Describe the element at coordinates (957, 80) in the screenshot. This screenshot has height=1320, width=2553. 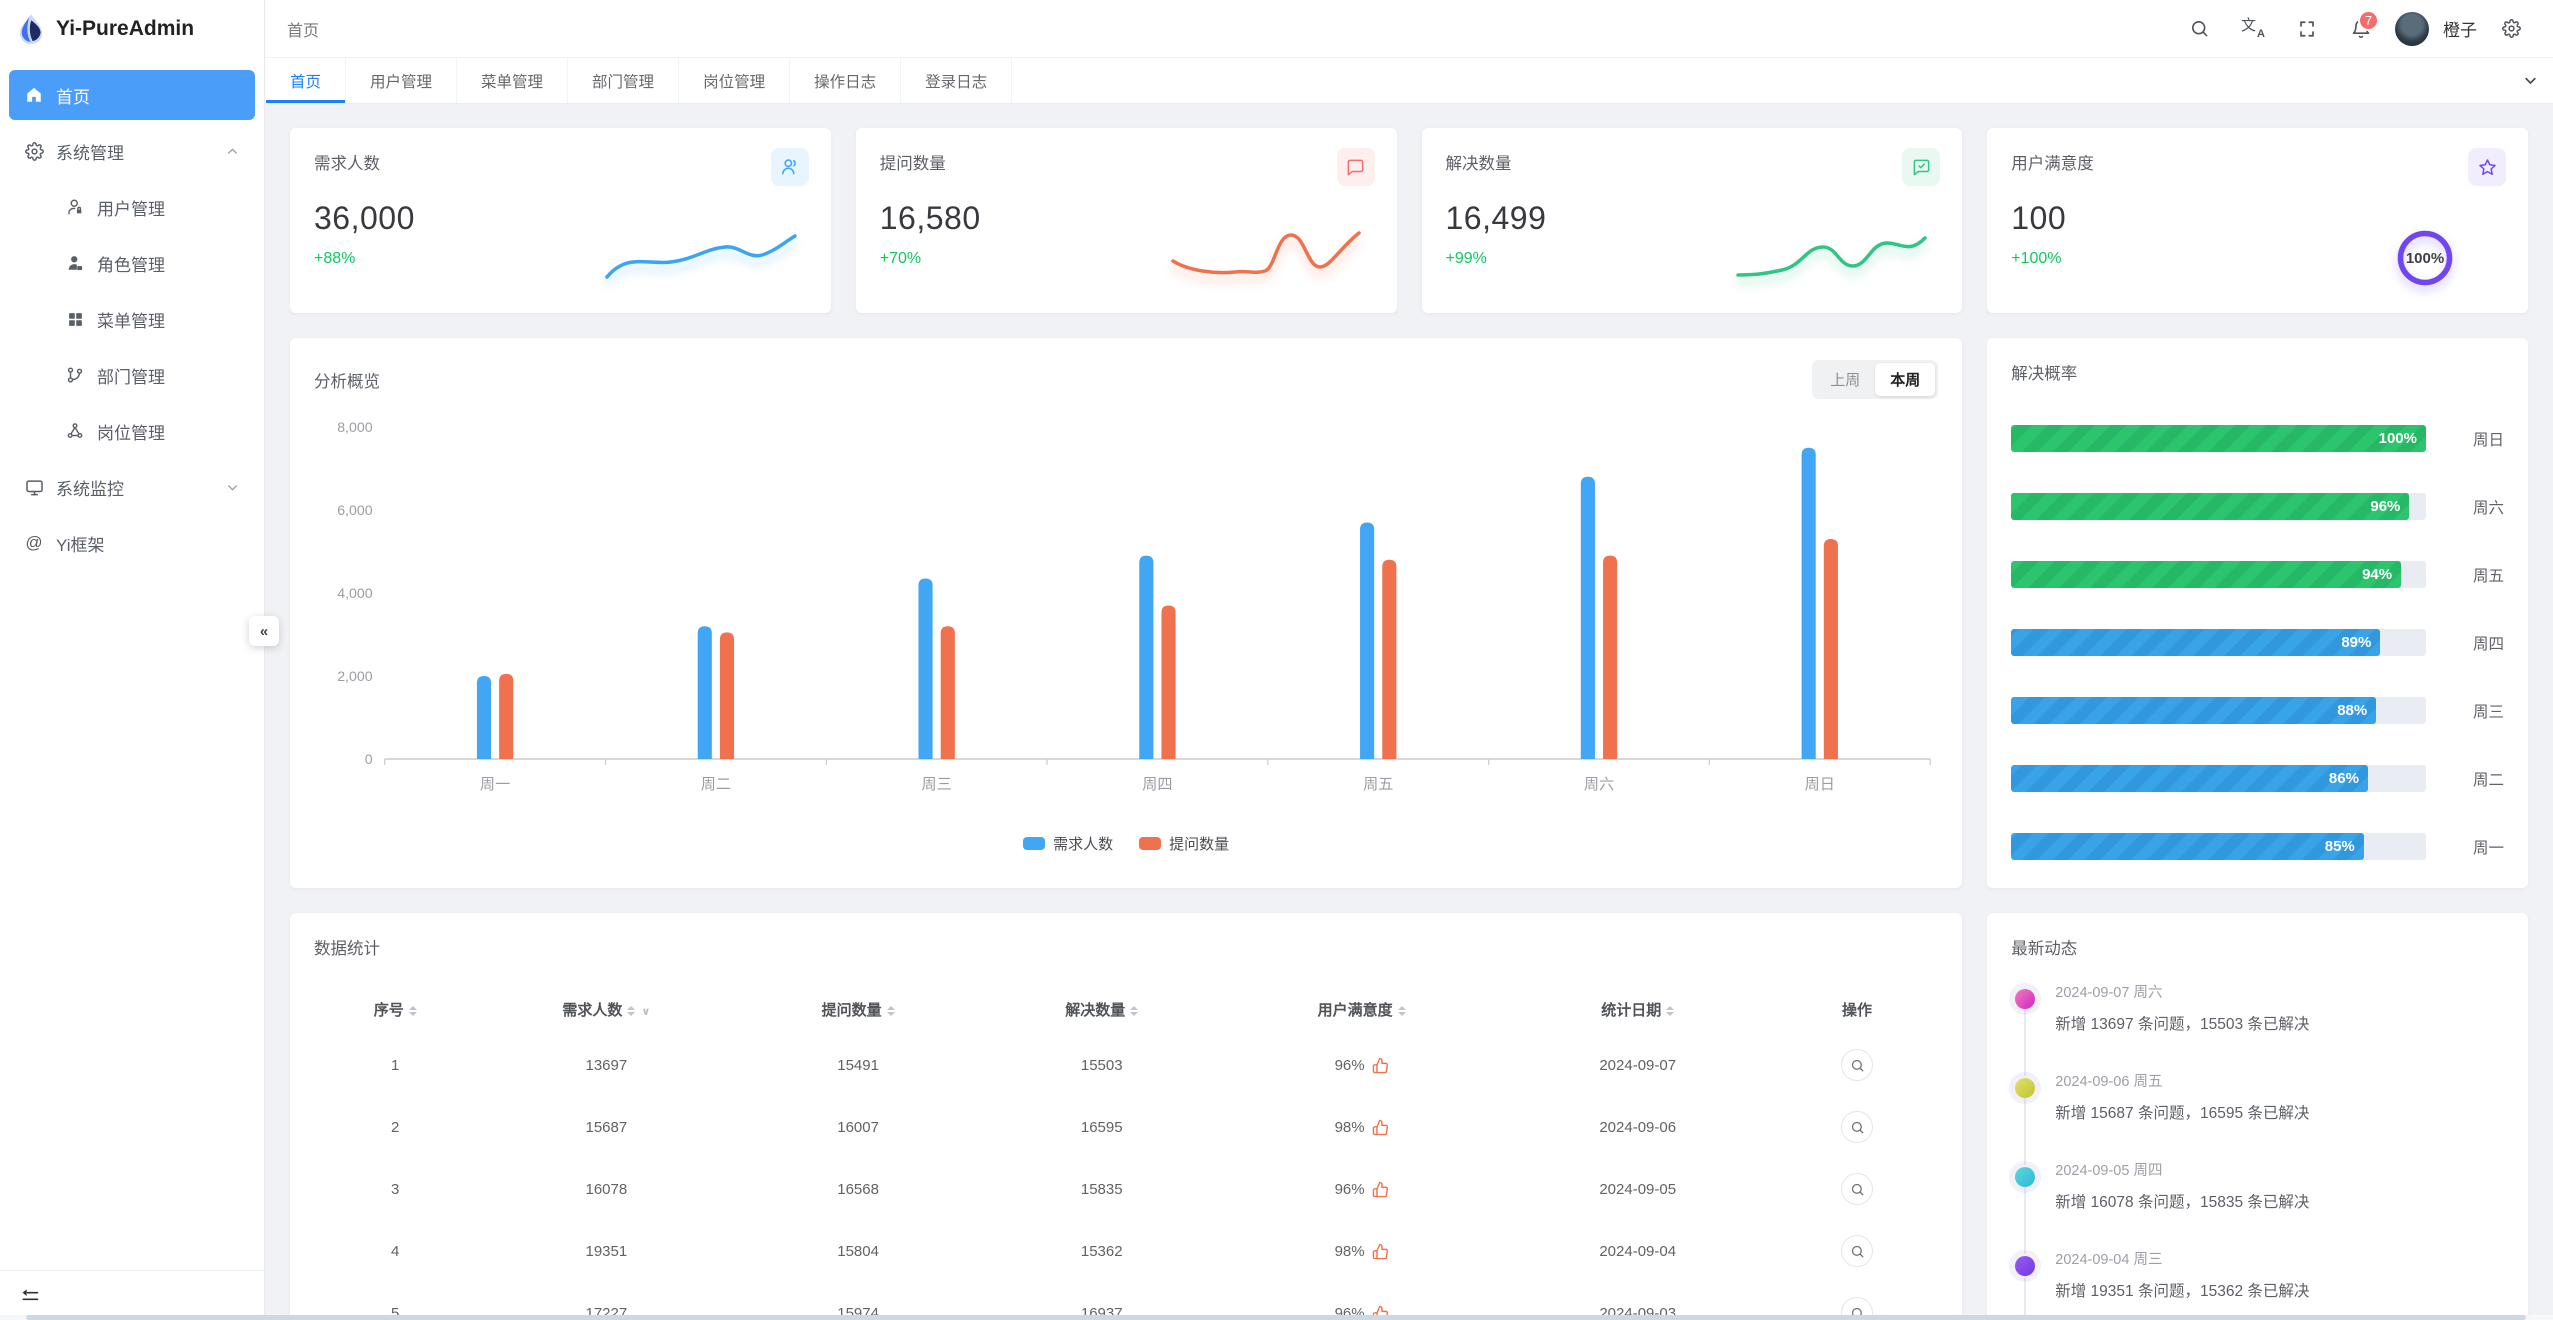
I see `tab-6: 登录日志` at that location.